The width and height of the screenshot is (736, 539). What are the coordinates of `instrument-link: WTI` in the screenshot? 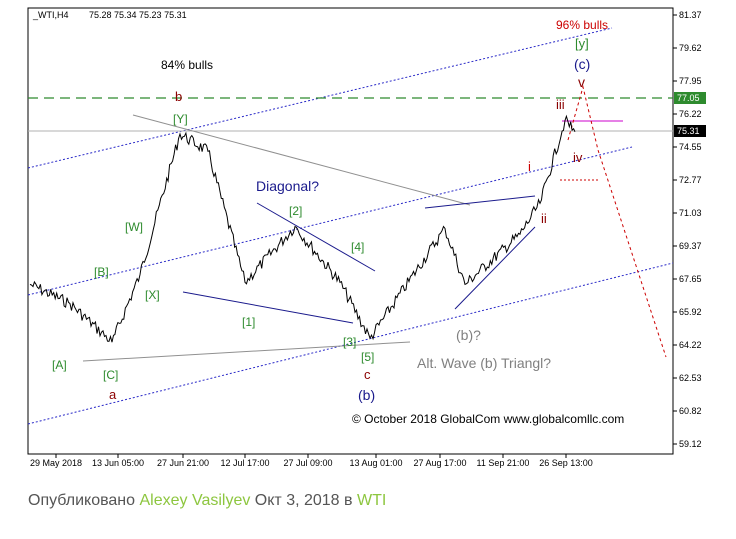 It's located at (371, 500).